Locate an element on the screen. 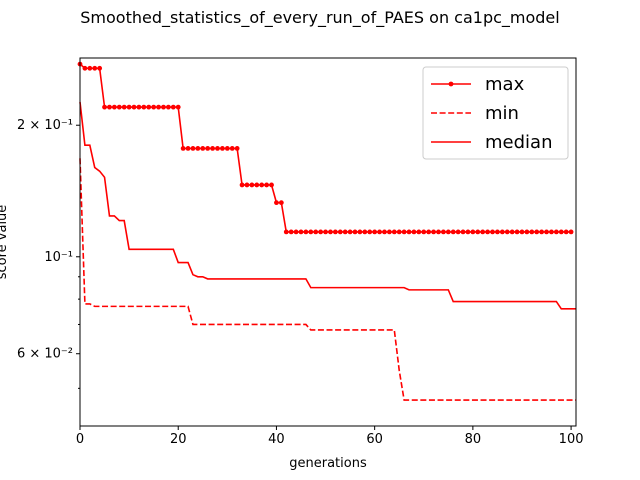 This screenshot has height=480, width=640. x-tick-label: 60 is located at coordinates (374, 439).